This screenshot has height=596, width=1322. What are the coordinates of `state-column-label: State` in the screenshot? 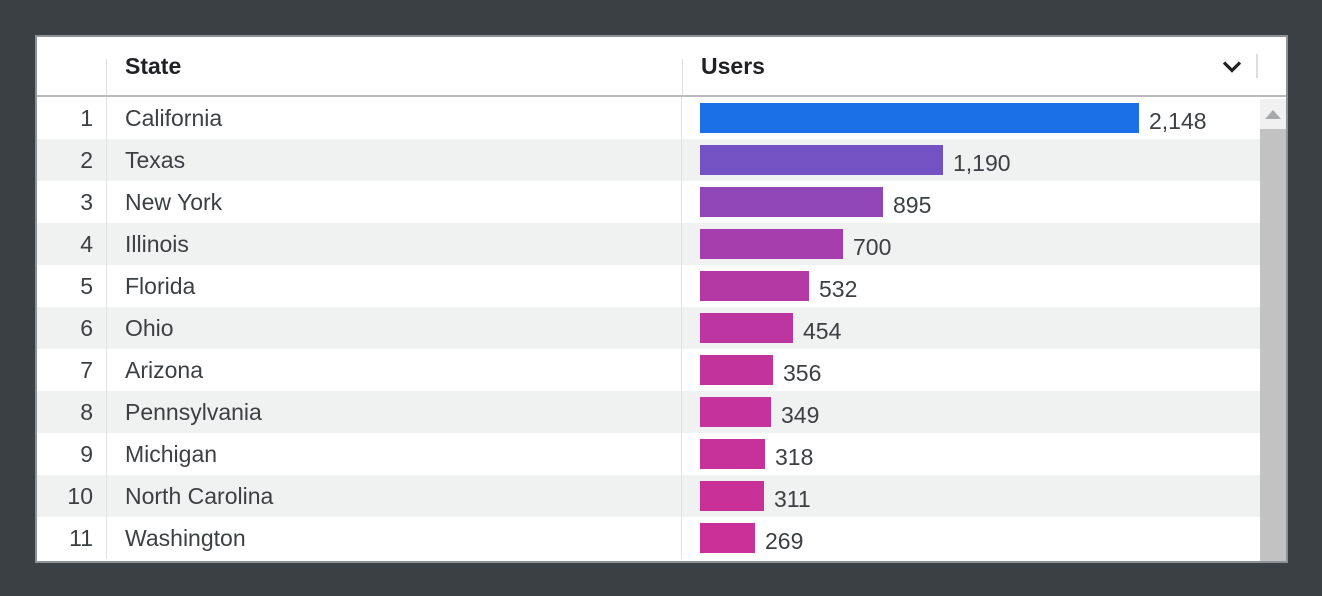 It's located at (153, 65).